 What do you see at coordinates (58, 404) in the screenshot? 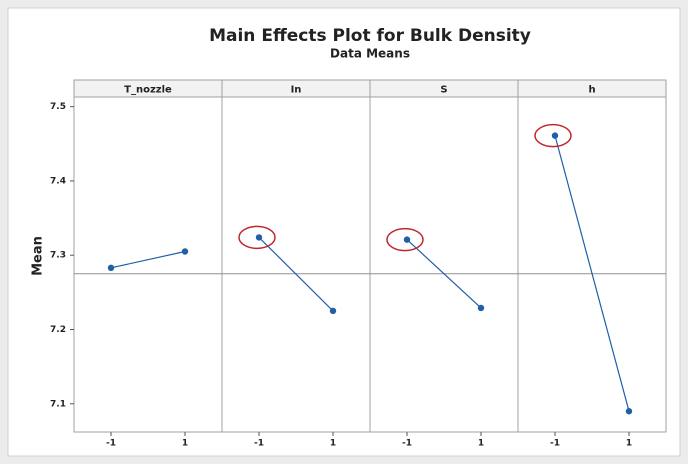
I see `y-tick-label: 7.1` at bounding box center [58, 404].